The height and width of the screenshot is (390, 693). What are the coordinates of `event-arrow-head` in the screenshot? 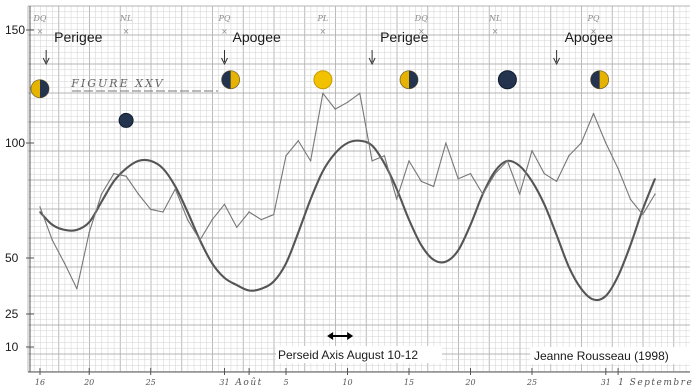 It's located at (46, 61).